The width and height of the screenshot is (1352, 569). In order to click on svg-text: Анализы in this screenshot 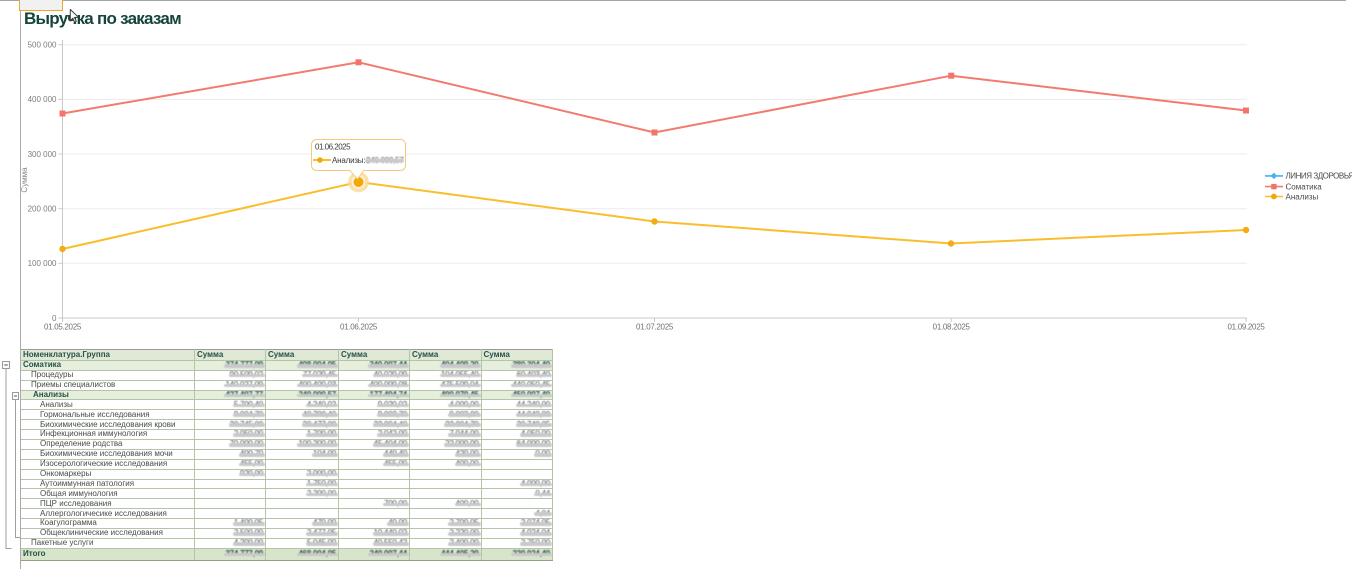, I will do `click(1302, 196)`.